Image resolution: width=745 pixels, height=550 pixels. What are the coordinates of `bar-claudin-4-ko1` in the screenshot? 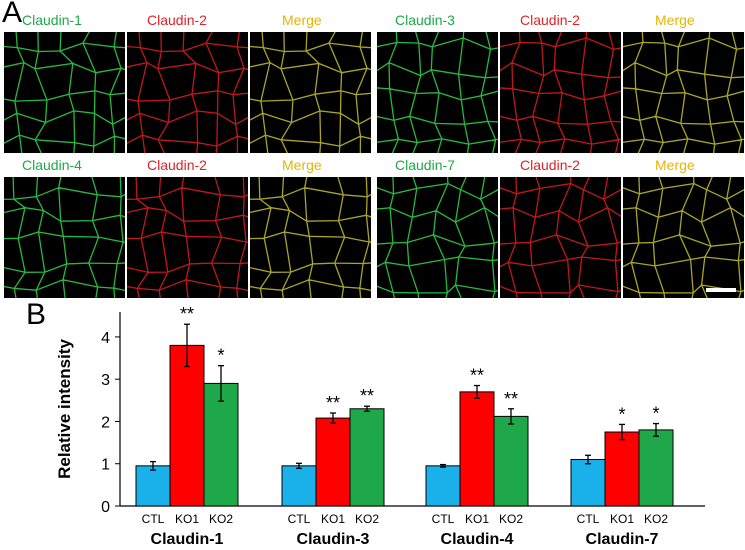 It's located at (477, 449).